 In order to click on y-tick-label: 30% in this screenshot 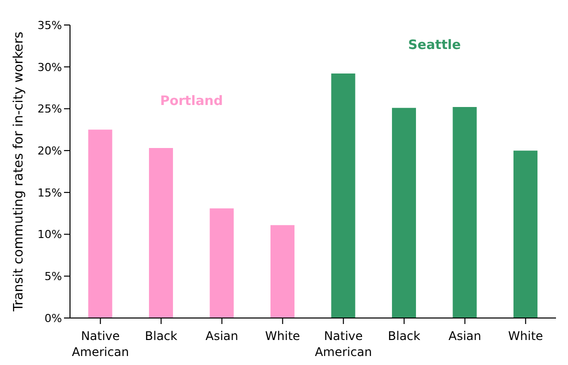, I will do `click(50, 67)`.